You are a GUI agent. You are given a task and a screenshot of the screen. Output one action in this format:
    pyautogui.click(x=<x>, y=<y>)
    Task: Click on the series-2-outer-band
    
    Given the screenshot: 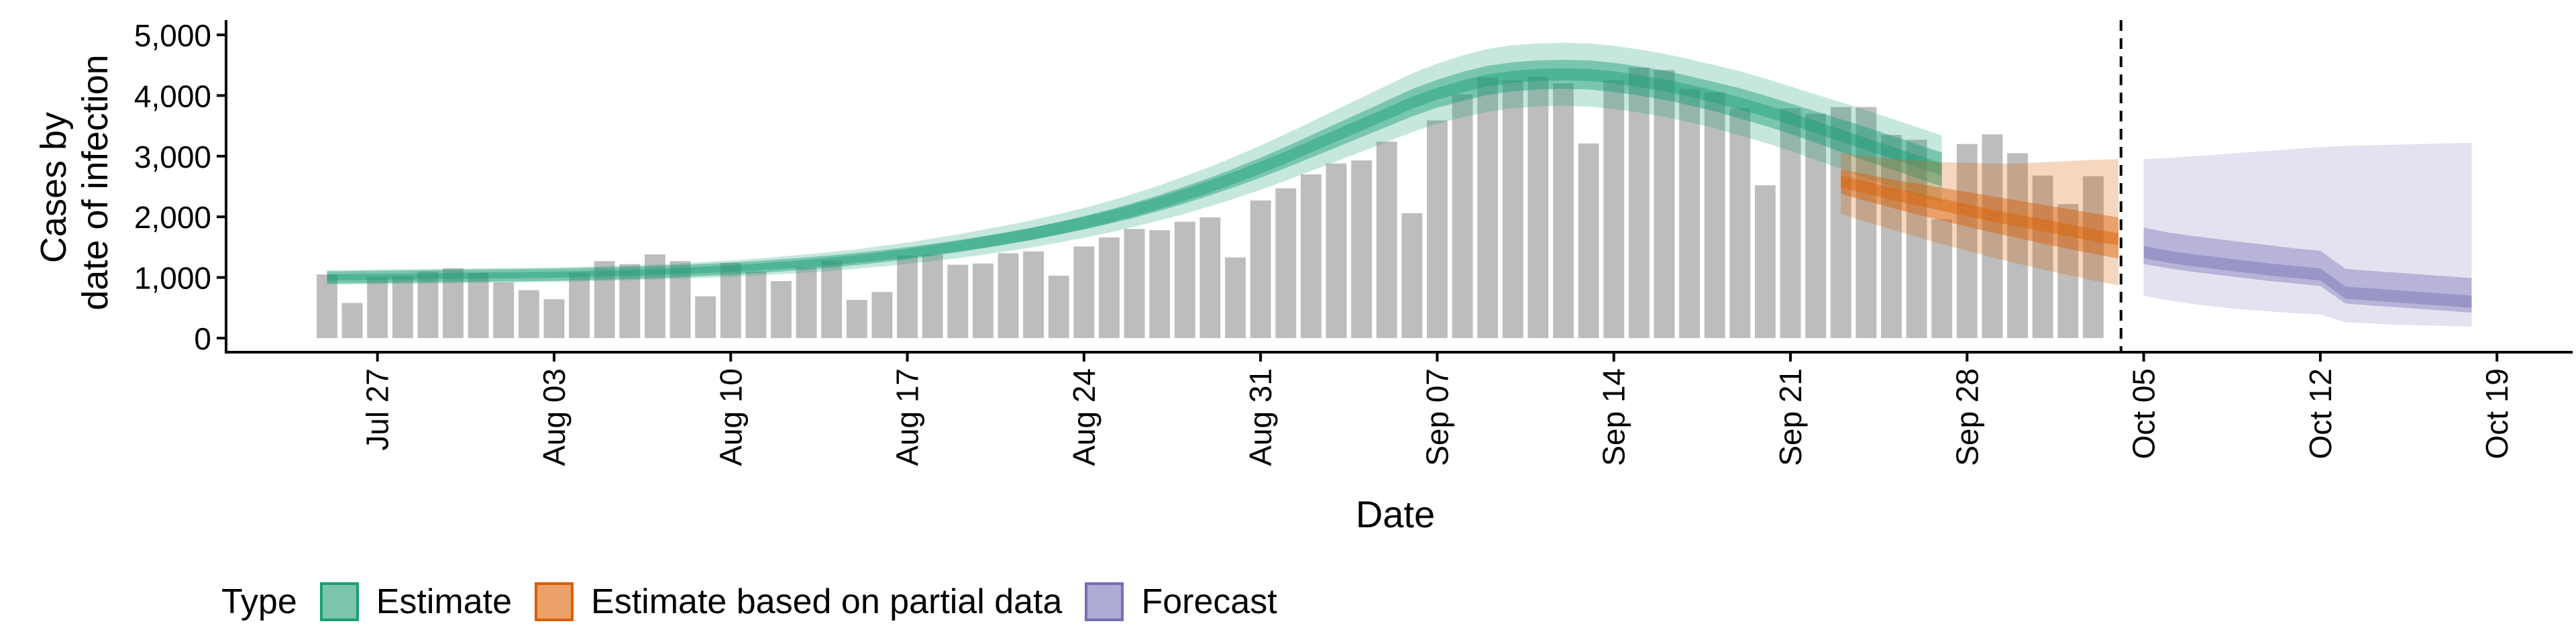 What is the action you would take?
    pyautogui.click(x=2307, y=234)
    